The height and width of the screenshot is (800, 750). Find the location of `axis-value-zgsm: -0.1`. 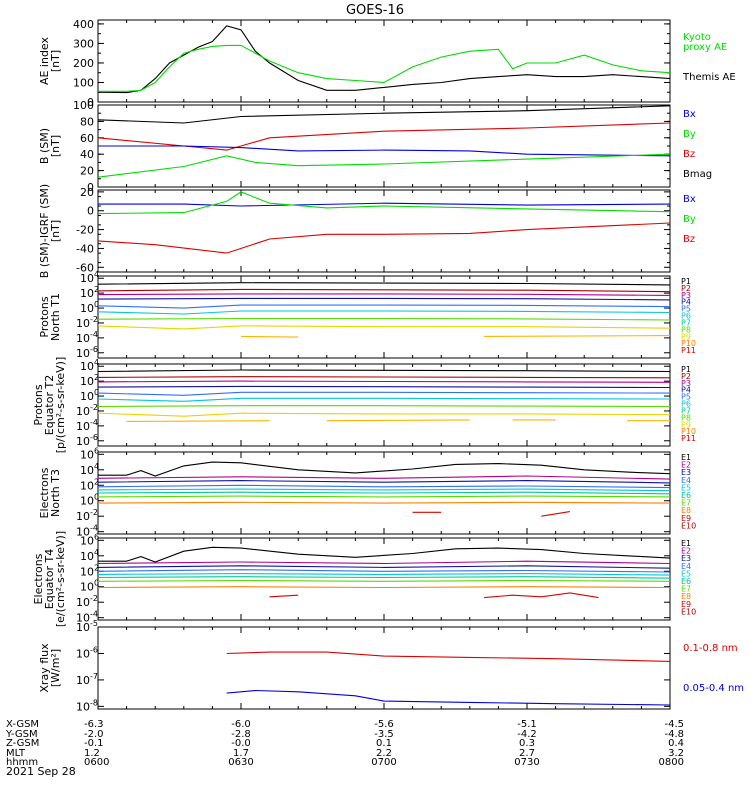

axis-value-zgsm: -0.1 is located at coordinates (94, 743).